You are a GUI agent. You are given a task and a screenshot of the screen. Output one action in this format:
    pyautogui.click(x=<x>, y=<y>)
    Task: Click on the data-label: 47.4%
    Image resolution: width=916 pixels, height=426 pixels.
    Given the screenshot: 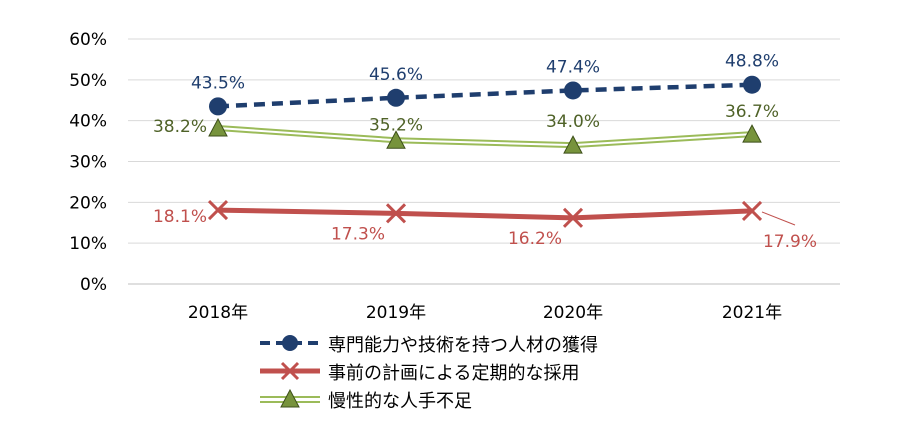 What is the action you would take?
    pyautogui.click(x=573, y=67)
    